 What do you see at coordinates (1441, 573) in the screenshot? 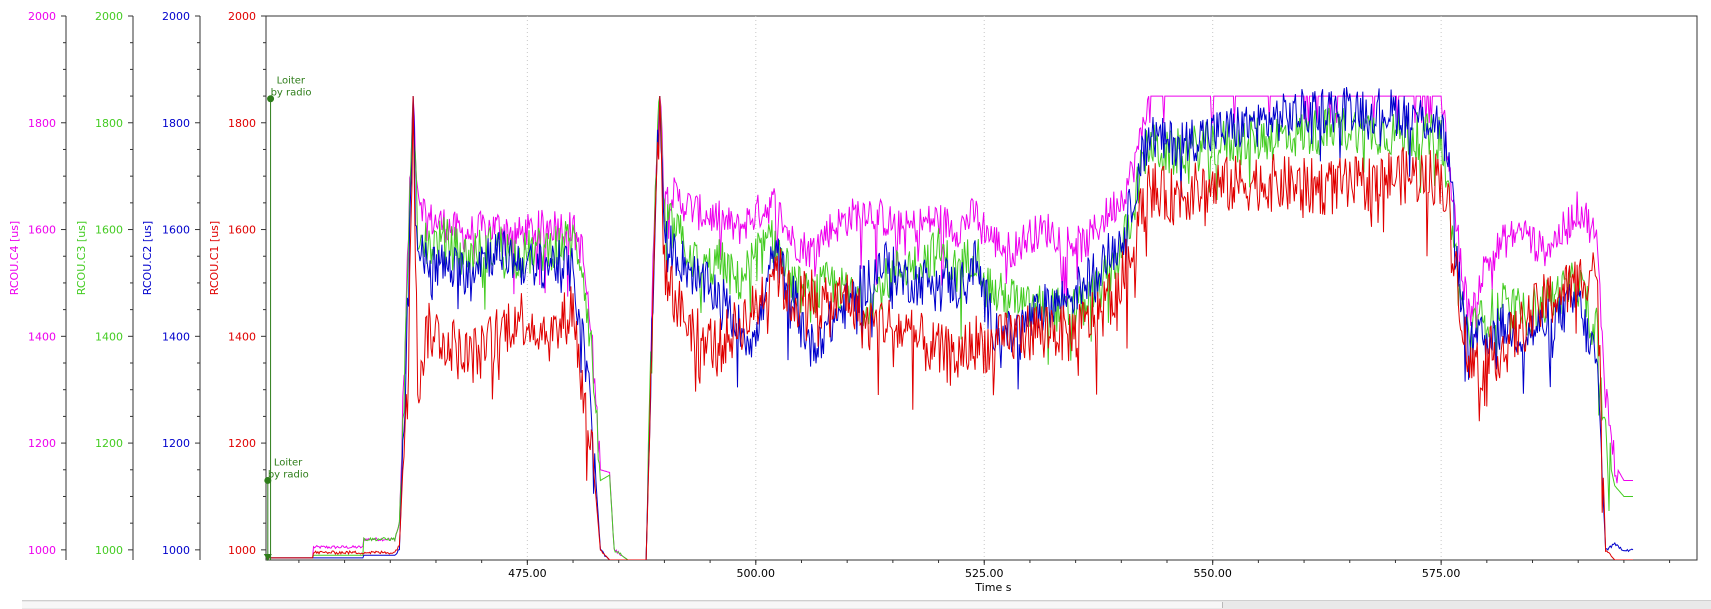
I see `x-tick-label: 575.00` at bounding box center [1441, 573].